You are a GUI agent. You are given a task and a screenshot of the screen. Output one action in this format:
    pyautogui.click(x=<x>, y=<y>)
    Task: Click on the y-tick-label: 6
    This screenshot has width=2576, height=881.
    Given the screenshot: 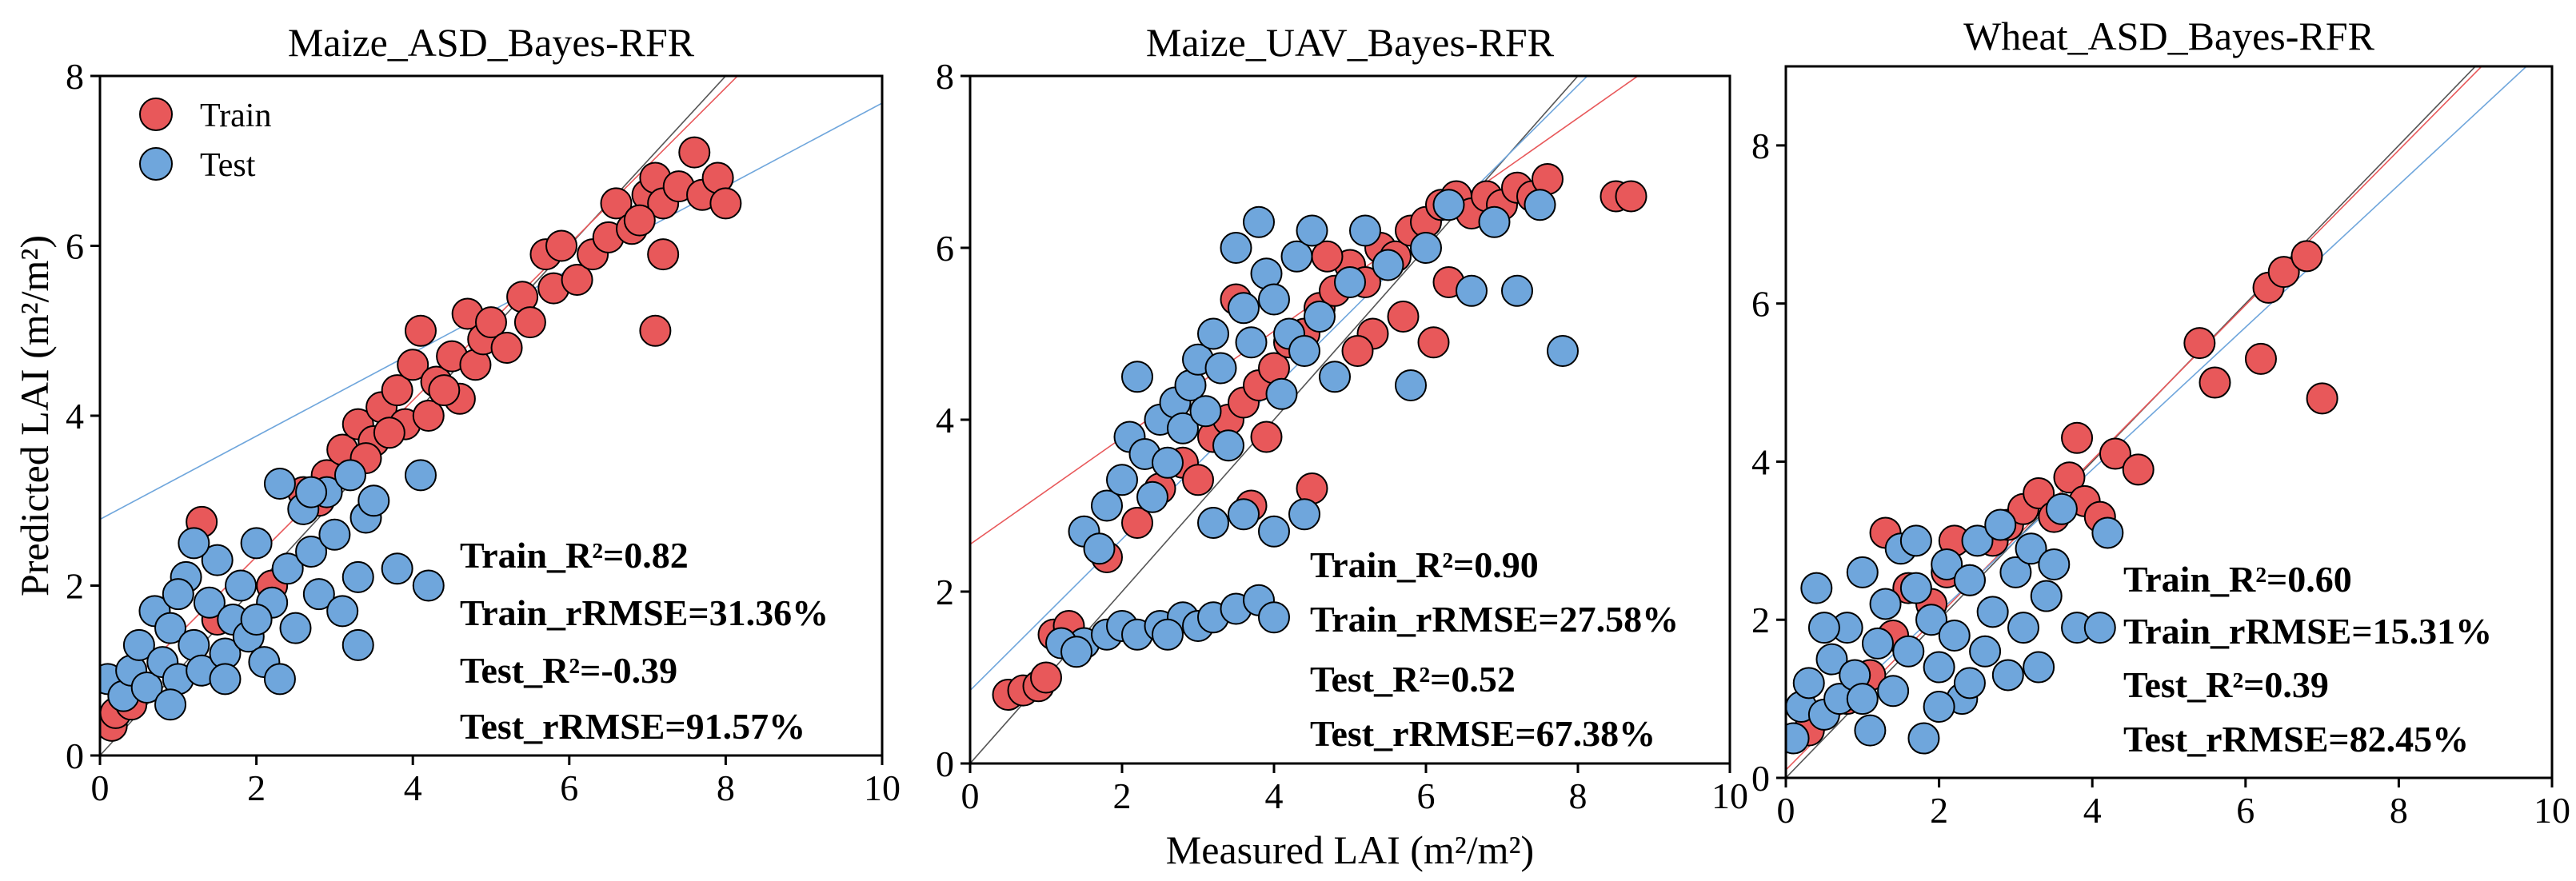 What is the action you would take?
    pyautogui.click(x=75, y=246)
    